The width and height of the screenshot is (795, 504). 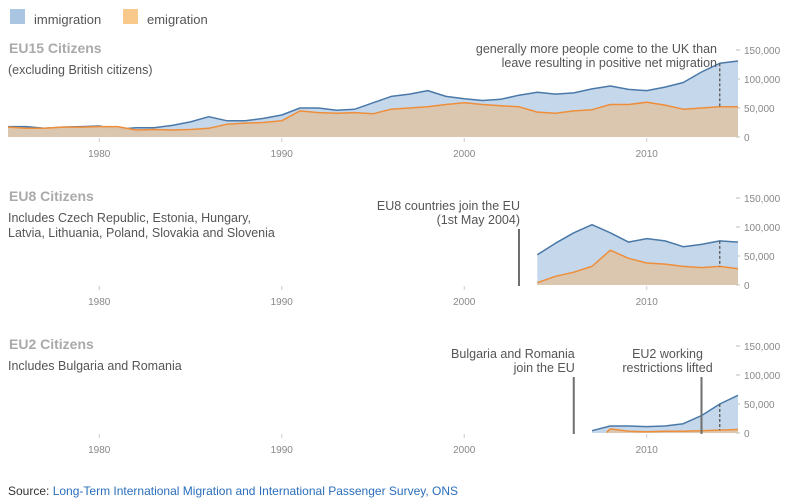 I want to click on annotation-text: (1st May 2004), so click(x=478, y=220).